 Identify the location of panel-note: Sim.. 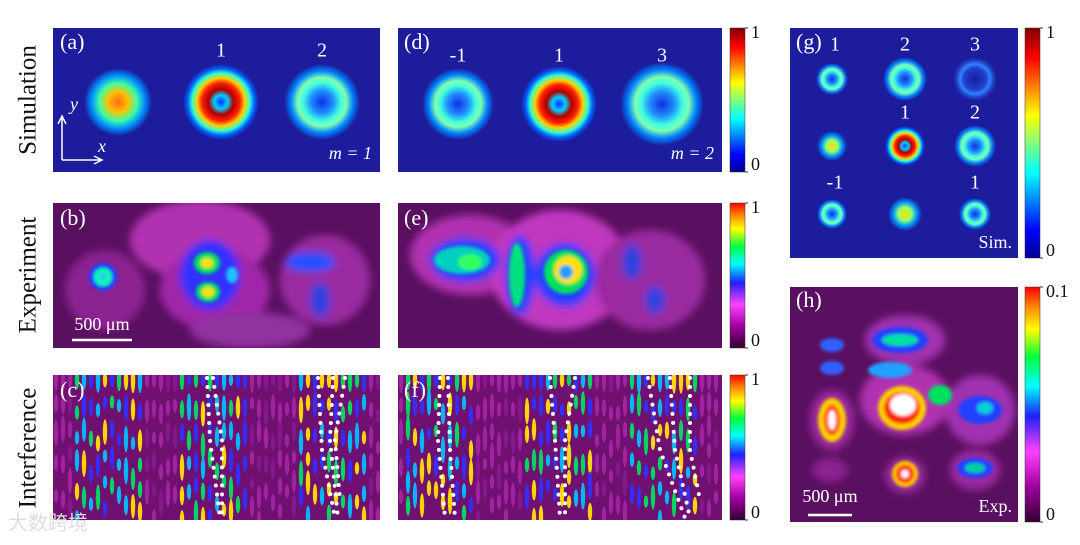
(995, 242).